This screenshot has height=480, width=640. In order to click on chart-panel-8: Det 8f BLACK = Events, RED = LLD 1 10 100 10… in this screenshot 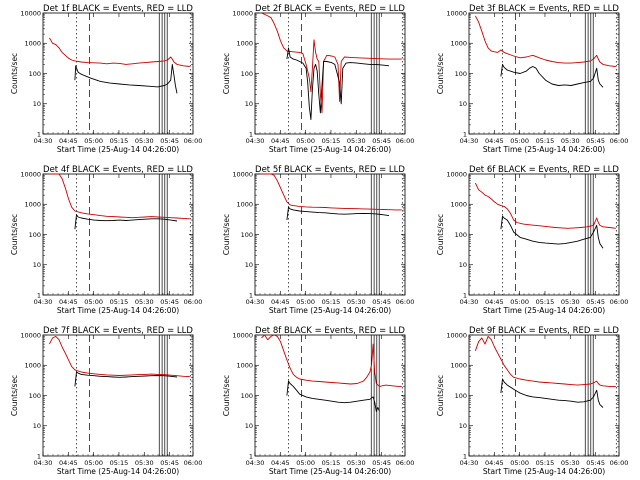, I will do `click(318, 401)`.